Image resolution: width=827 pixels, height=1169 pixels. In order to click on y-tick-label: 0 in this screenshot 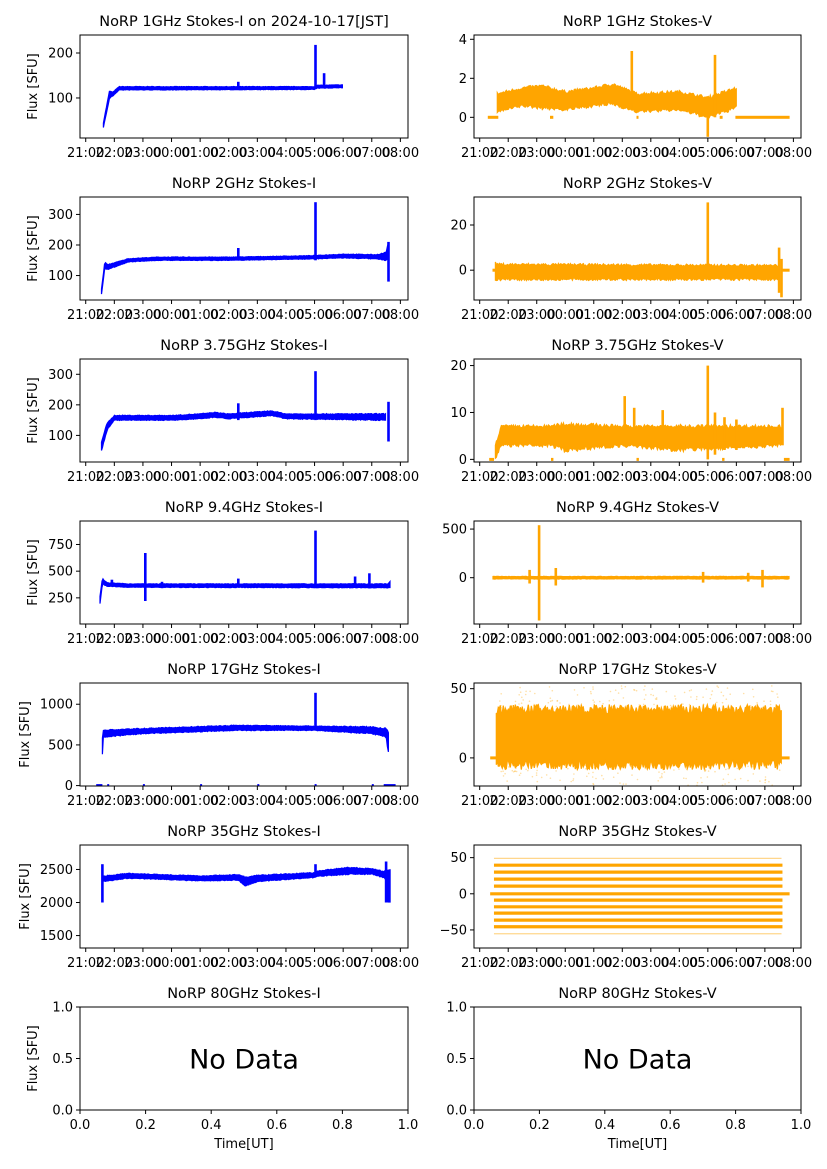, I will do `click(463, 758)`.